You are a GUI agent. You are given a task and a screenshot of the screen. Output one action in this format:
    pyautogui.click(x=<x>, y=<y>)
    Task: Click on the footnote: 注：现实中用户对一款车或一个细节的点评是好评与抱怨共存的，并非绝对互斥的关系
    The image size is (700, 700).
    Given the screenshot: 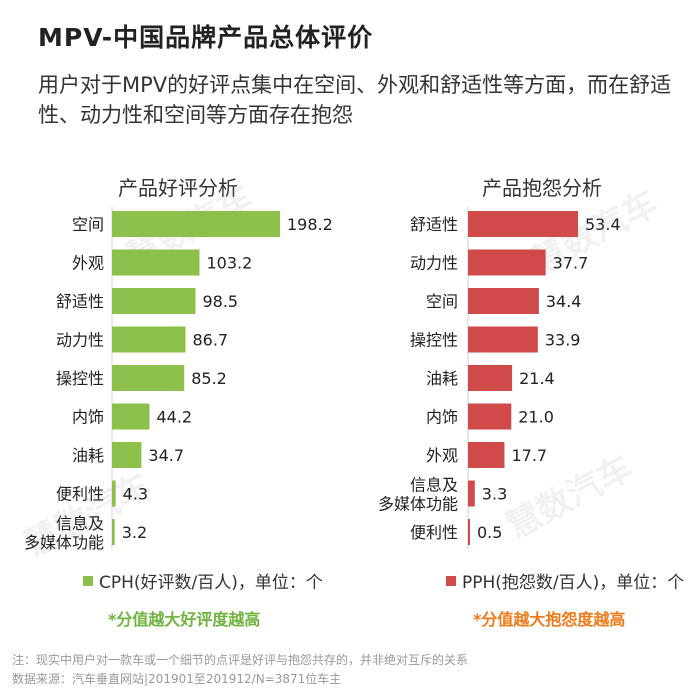 What is the action you would take?
    pyautogui.click(x=240, y=660)
    